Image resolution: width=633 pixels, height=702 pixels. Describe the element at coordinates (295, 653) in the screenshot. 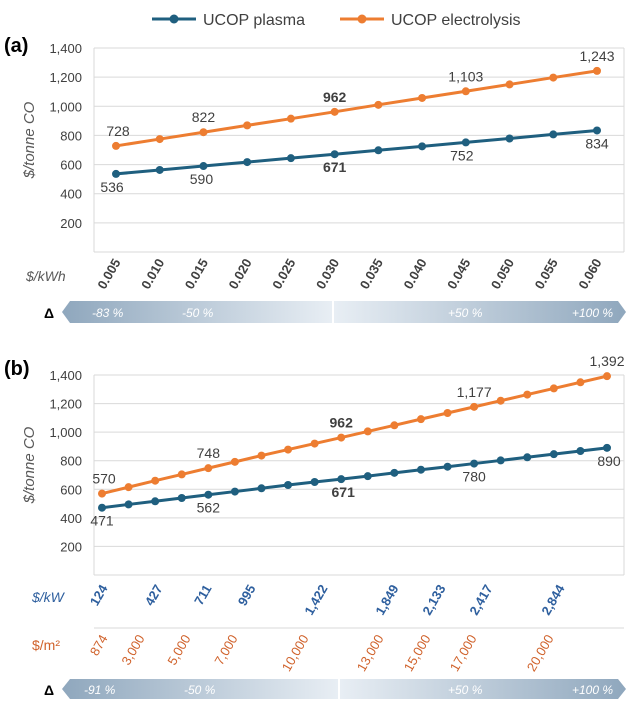

I see `m2-tick-label: 10,000` at that location.